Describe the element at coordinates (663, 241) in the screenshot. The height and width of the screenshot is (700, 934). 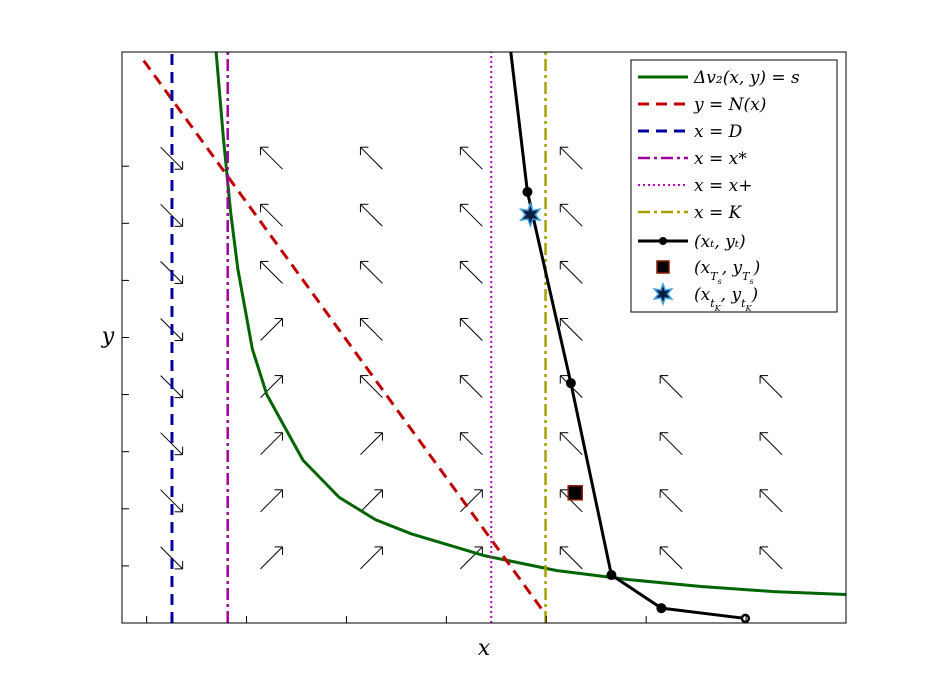
I see `legend-swatch-trajectory-dot` at that location.